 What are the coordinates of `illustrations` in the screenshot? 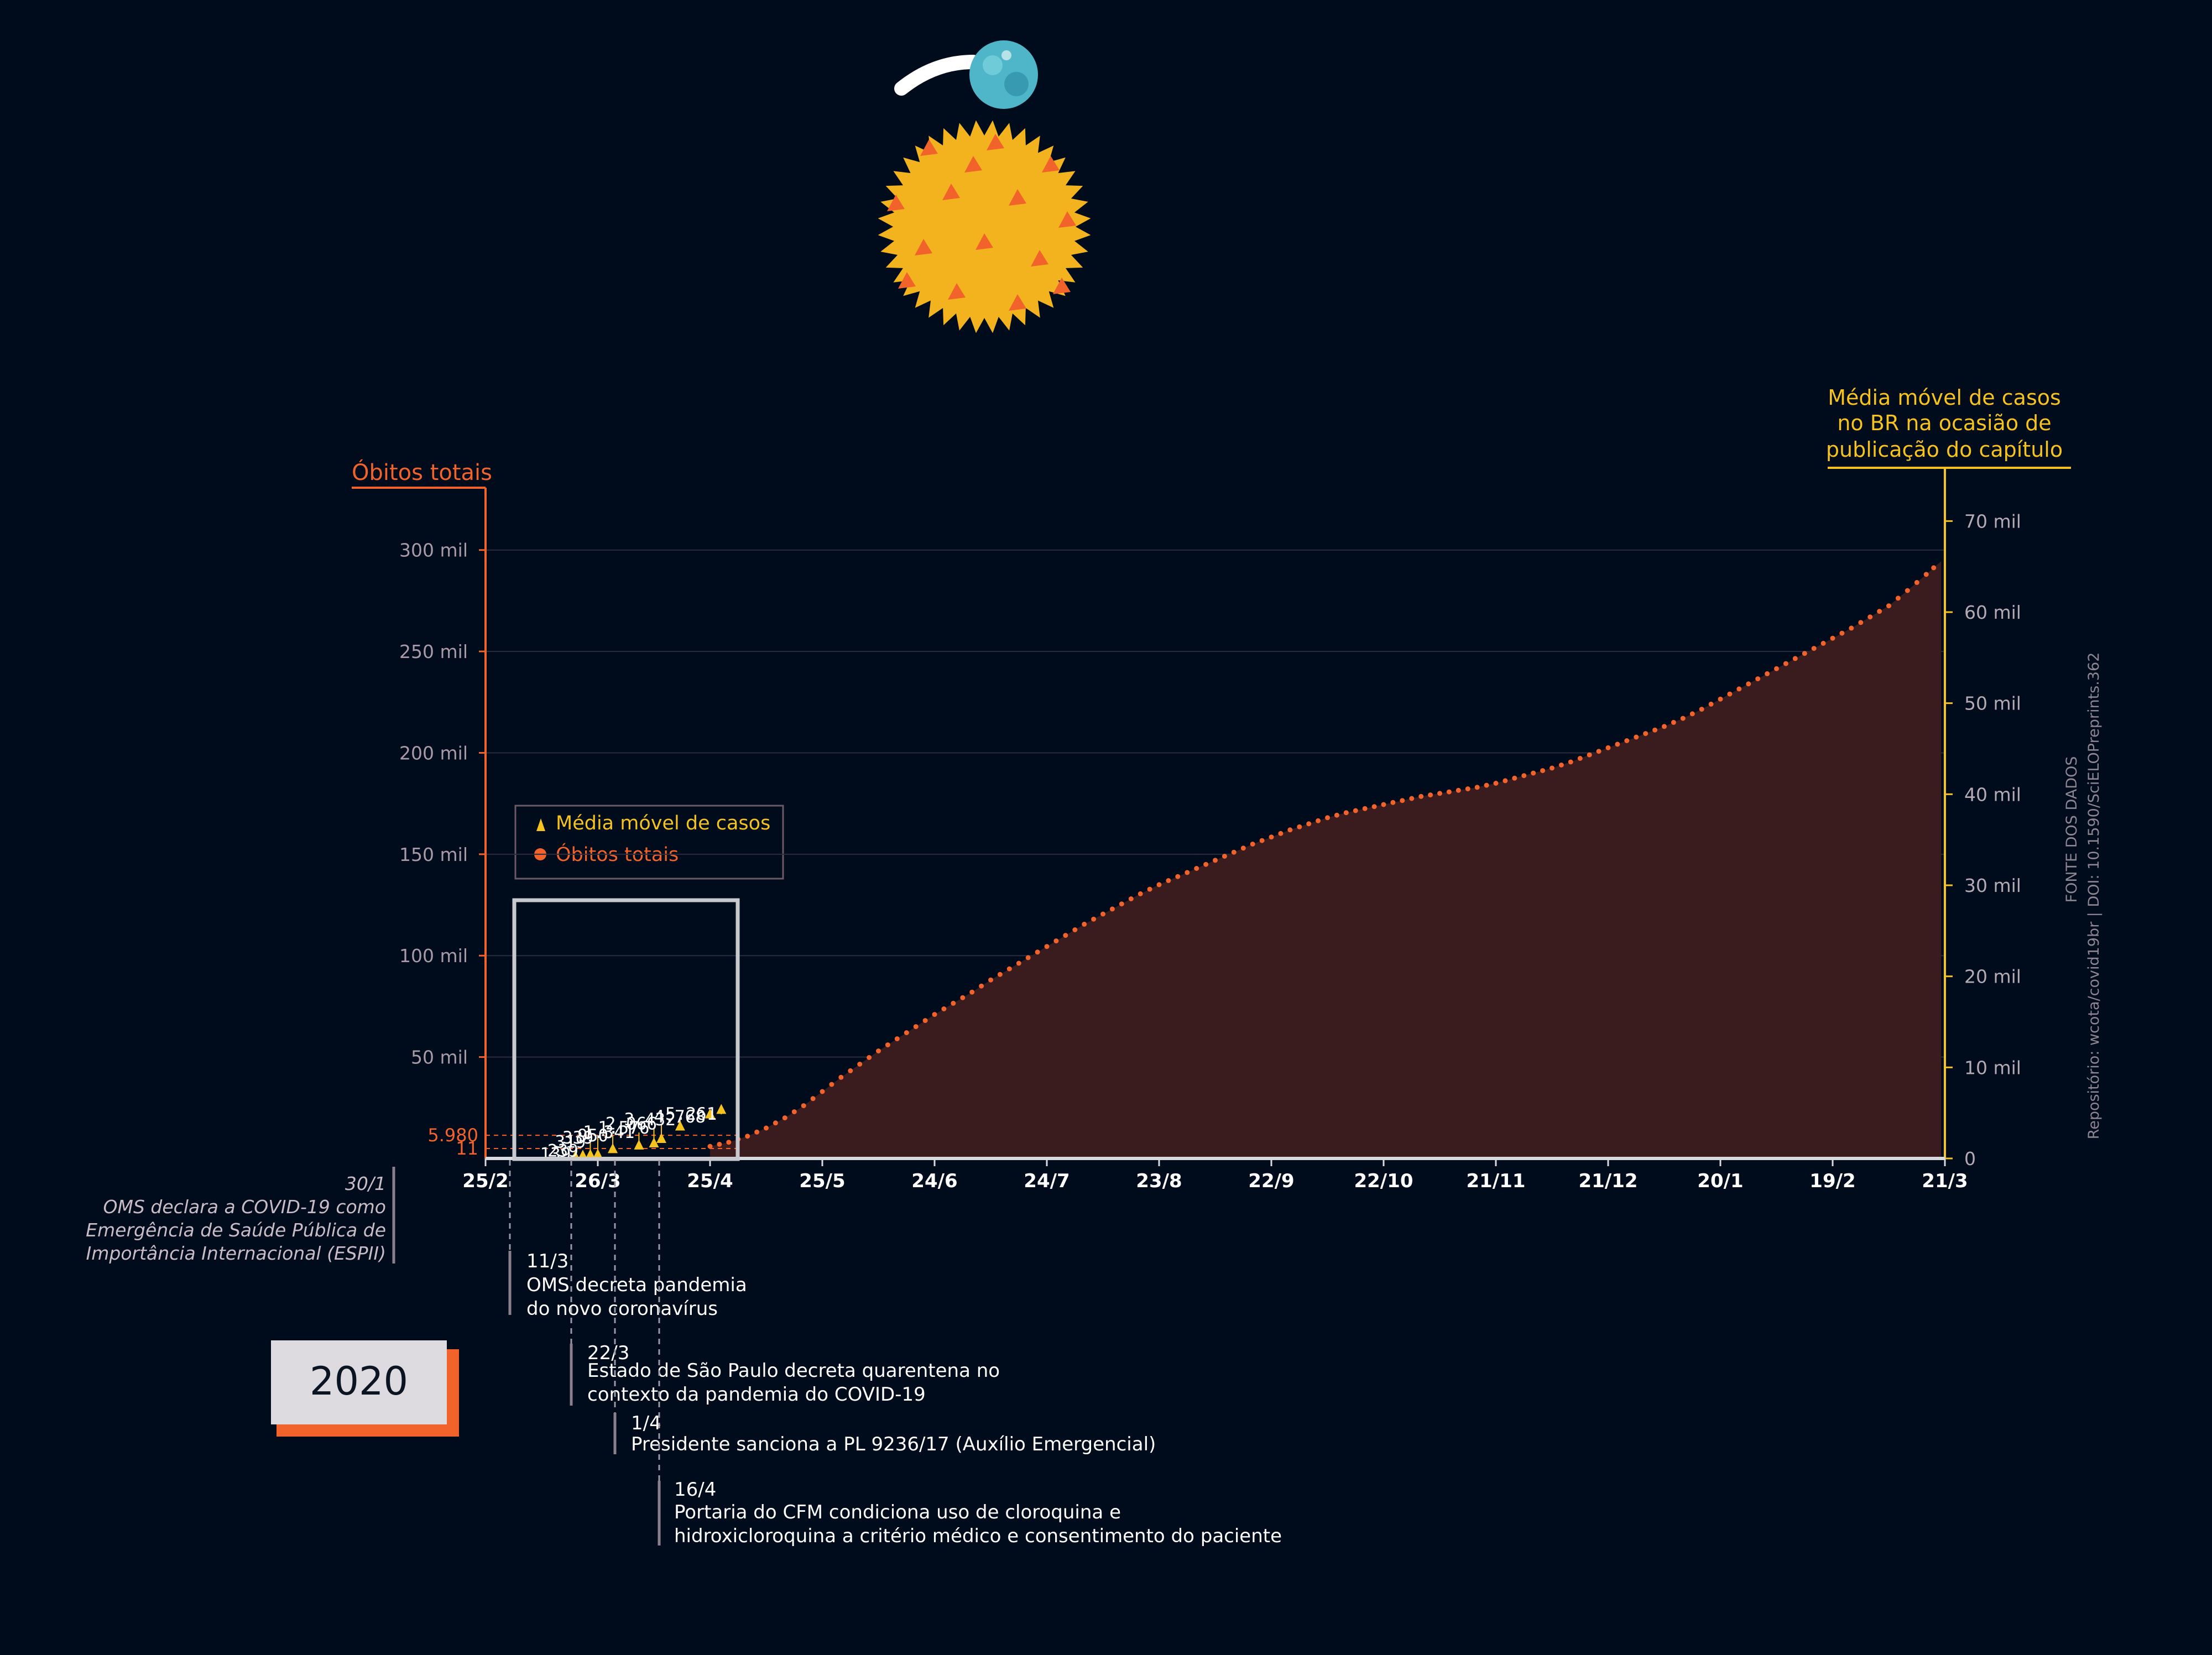 It's located at (985, 186).